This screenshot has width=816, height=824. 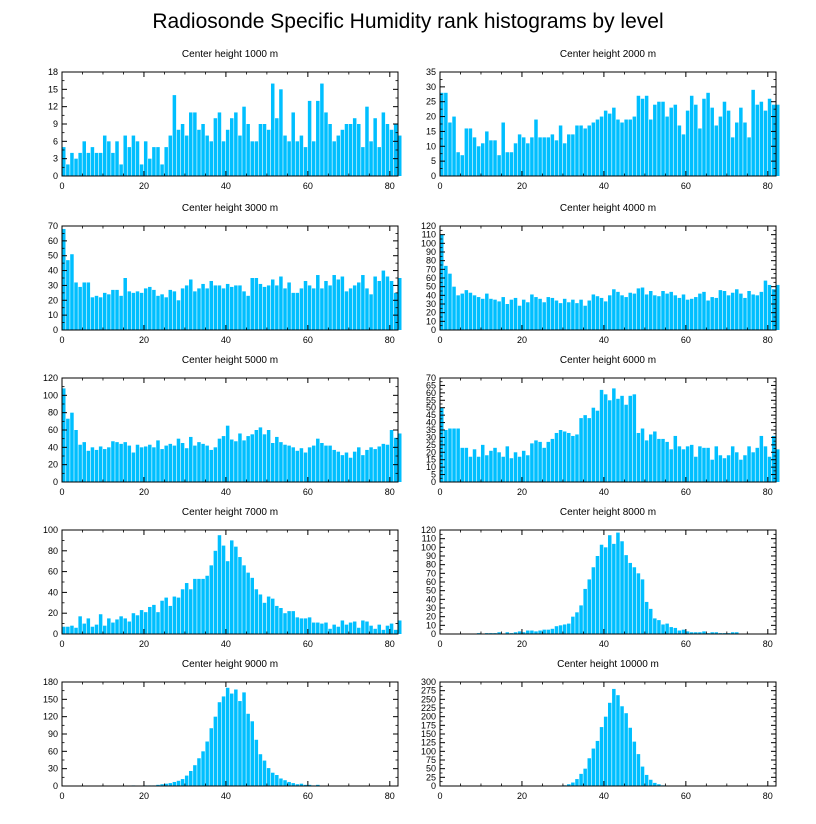 I want to click on y-tick-label: 80, so click(x=53, y=413).